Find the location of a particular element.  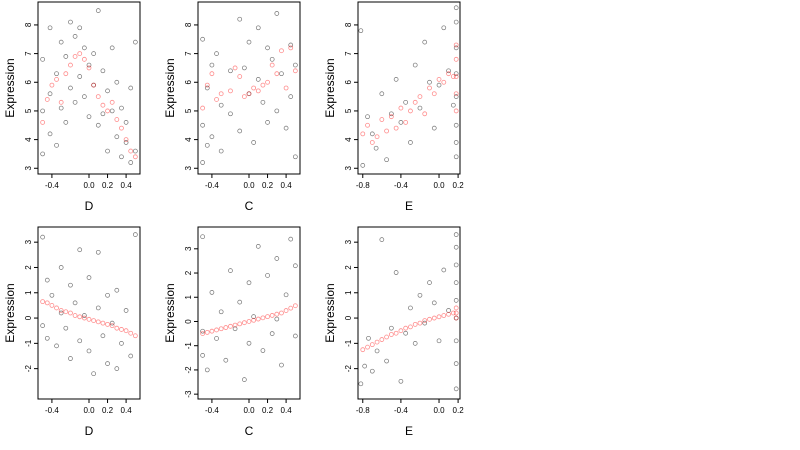

y-tick-label: 5 is located at coordinates (348, 110).